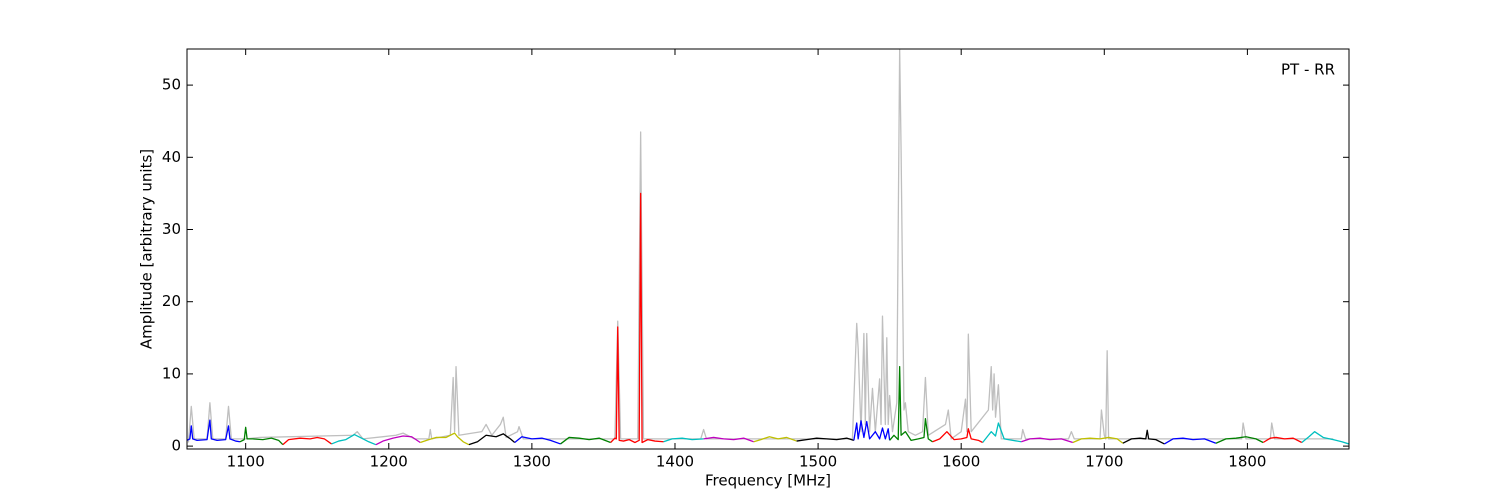 The width and height of the screenshot is (1500, 504). I want to click on x-tick-label: 1300, so click(532, 462).